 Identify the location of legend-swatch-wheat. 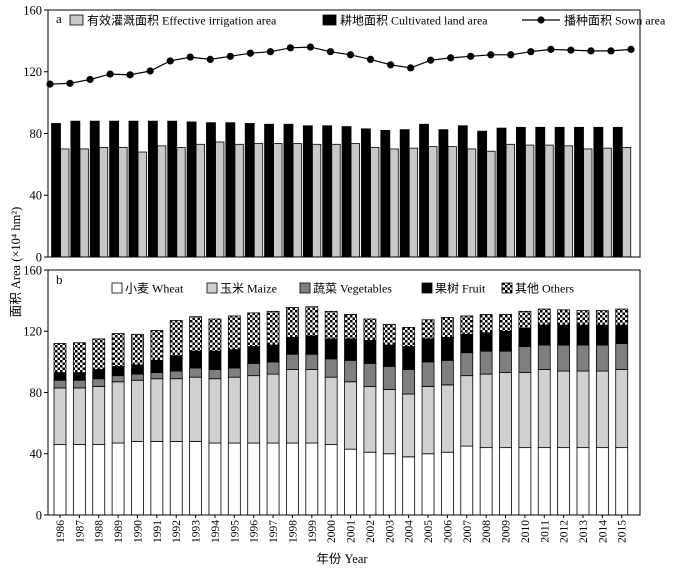
(117, 288).